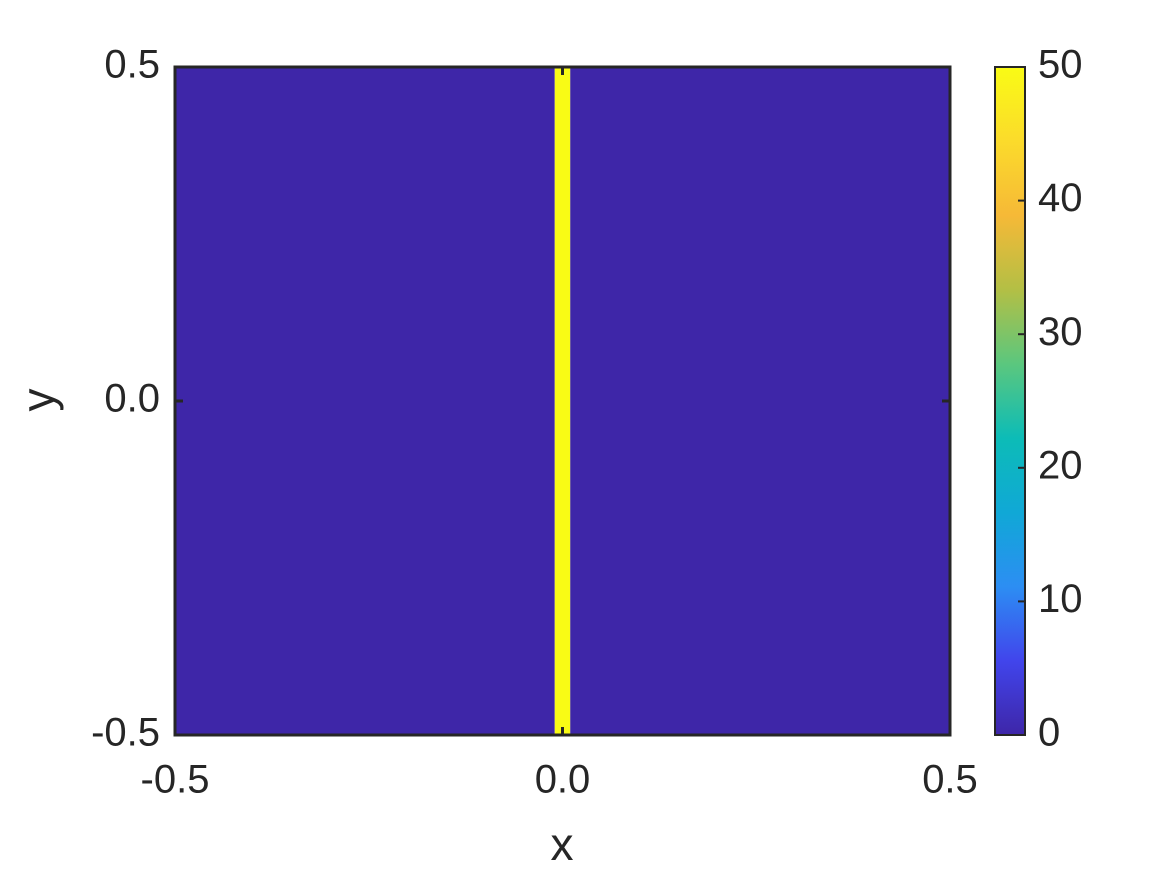 The image size is (1167, 875). I want to click on colorbar, so click(1010, 401).